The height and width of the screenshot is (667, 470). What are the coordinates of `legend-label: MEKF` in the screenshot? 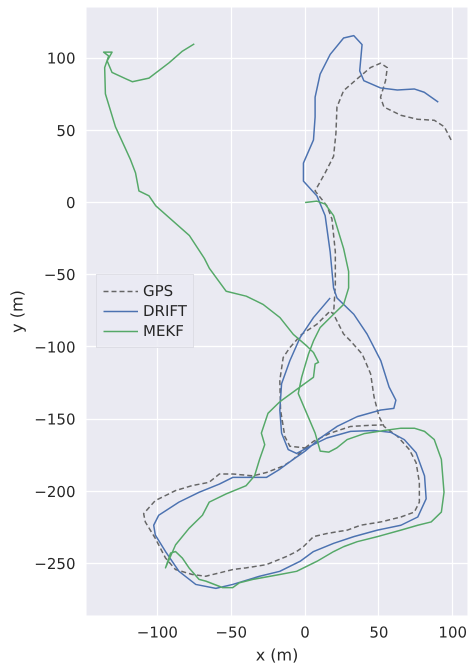 It's located at (163, 331).